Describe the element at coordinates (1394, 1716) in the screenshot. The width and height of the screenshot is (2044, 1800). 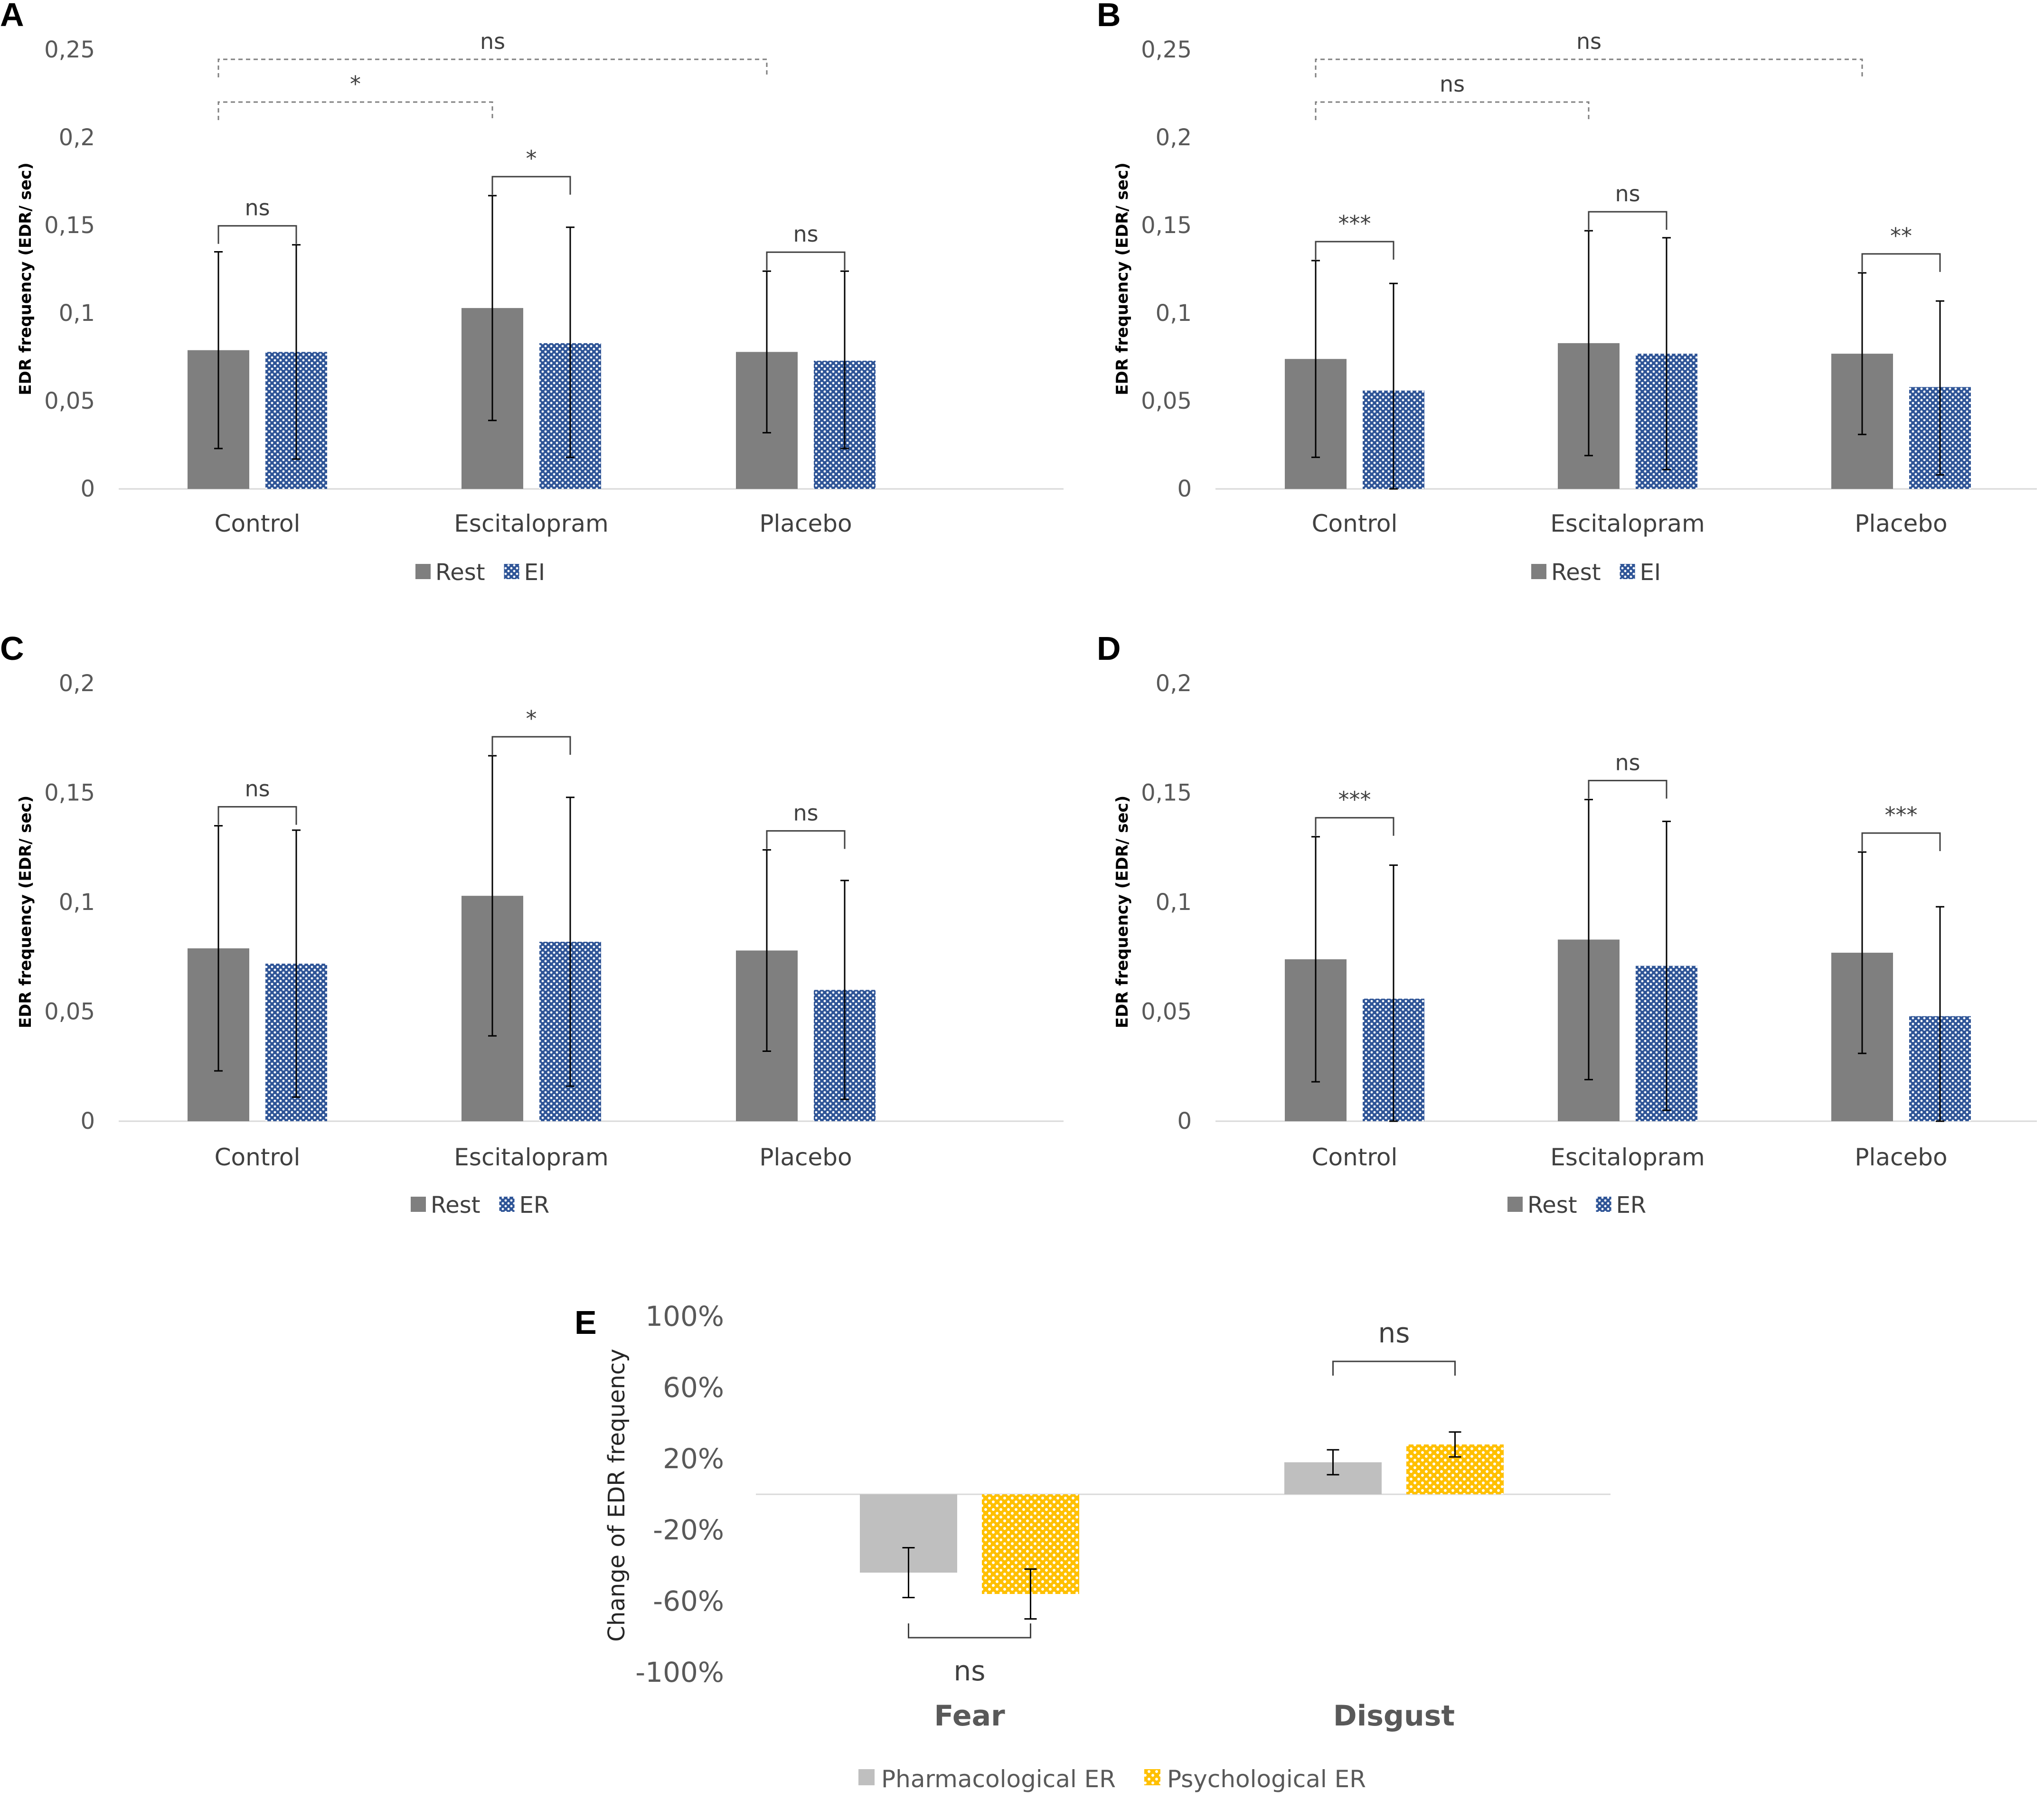
I see `category-label: Disgust` at that location.